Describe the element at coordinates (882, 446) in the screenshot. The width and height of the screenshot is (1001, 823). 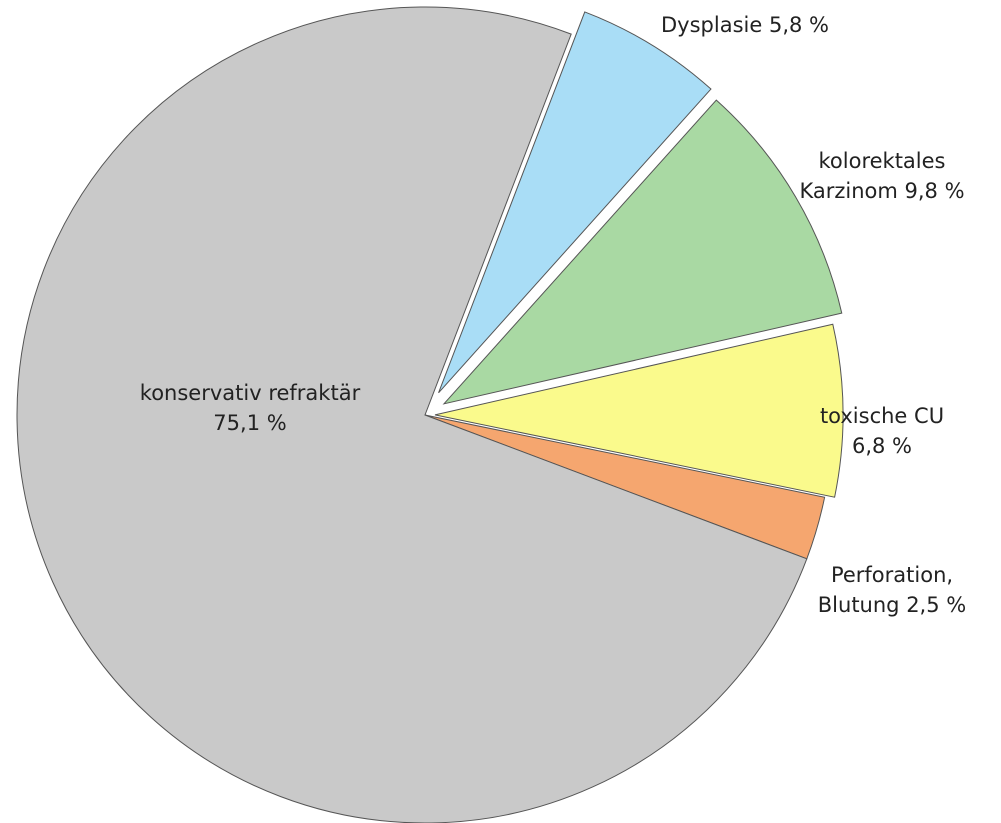
I see `value-label: 6,8 %` at that location.